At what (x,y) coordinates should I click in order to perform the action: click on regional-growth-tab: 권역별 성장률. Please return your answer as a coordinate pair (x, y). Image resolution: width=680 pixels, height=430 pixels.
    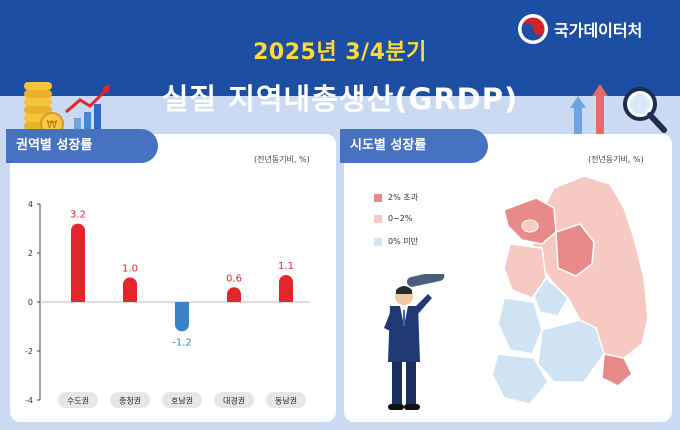
    Looking at the image, I should click on (82, 146).